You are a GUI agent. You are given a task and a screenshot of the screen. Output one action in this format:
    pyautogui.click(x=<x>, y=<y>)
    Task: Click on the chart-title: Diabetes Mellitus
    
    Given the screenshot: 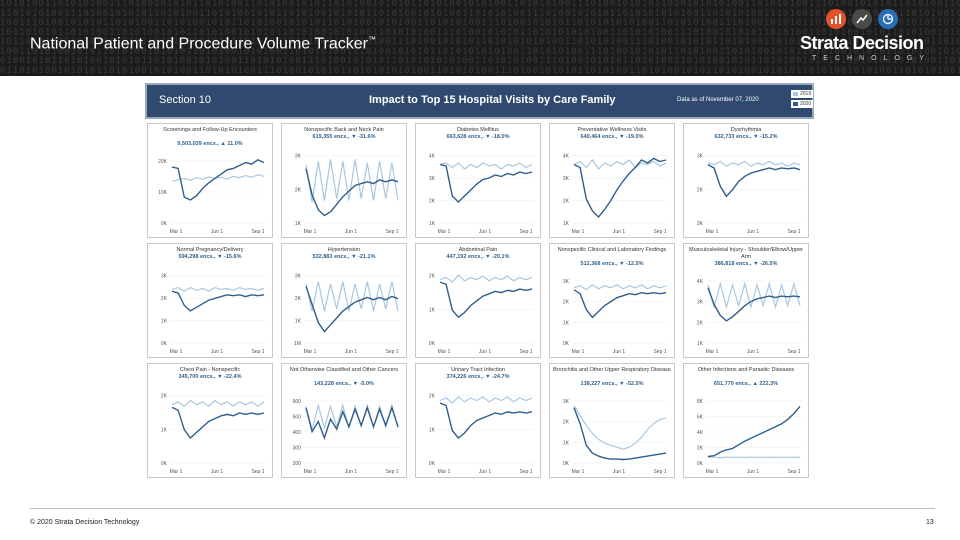 What is the action you would take?
    pyautogui.click(x=478, y=130)
    